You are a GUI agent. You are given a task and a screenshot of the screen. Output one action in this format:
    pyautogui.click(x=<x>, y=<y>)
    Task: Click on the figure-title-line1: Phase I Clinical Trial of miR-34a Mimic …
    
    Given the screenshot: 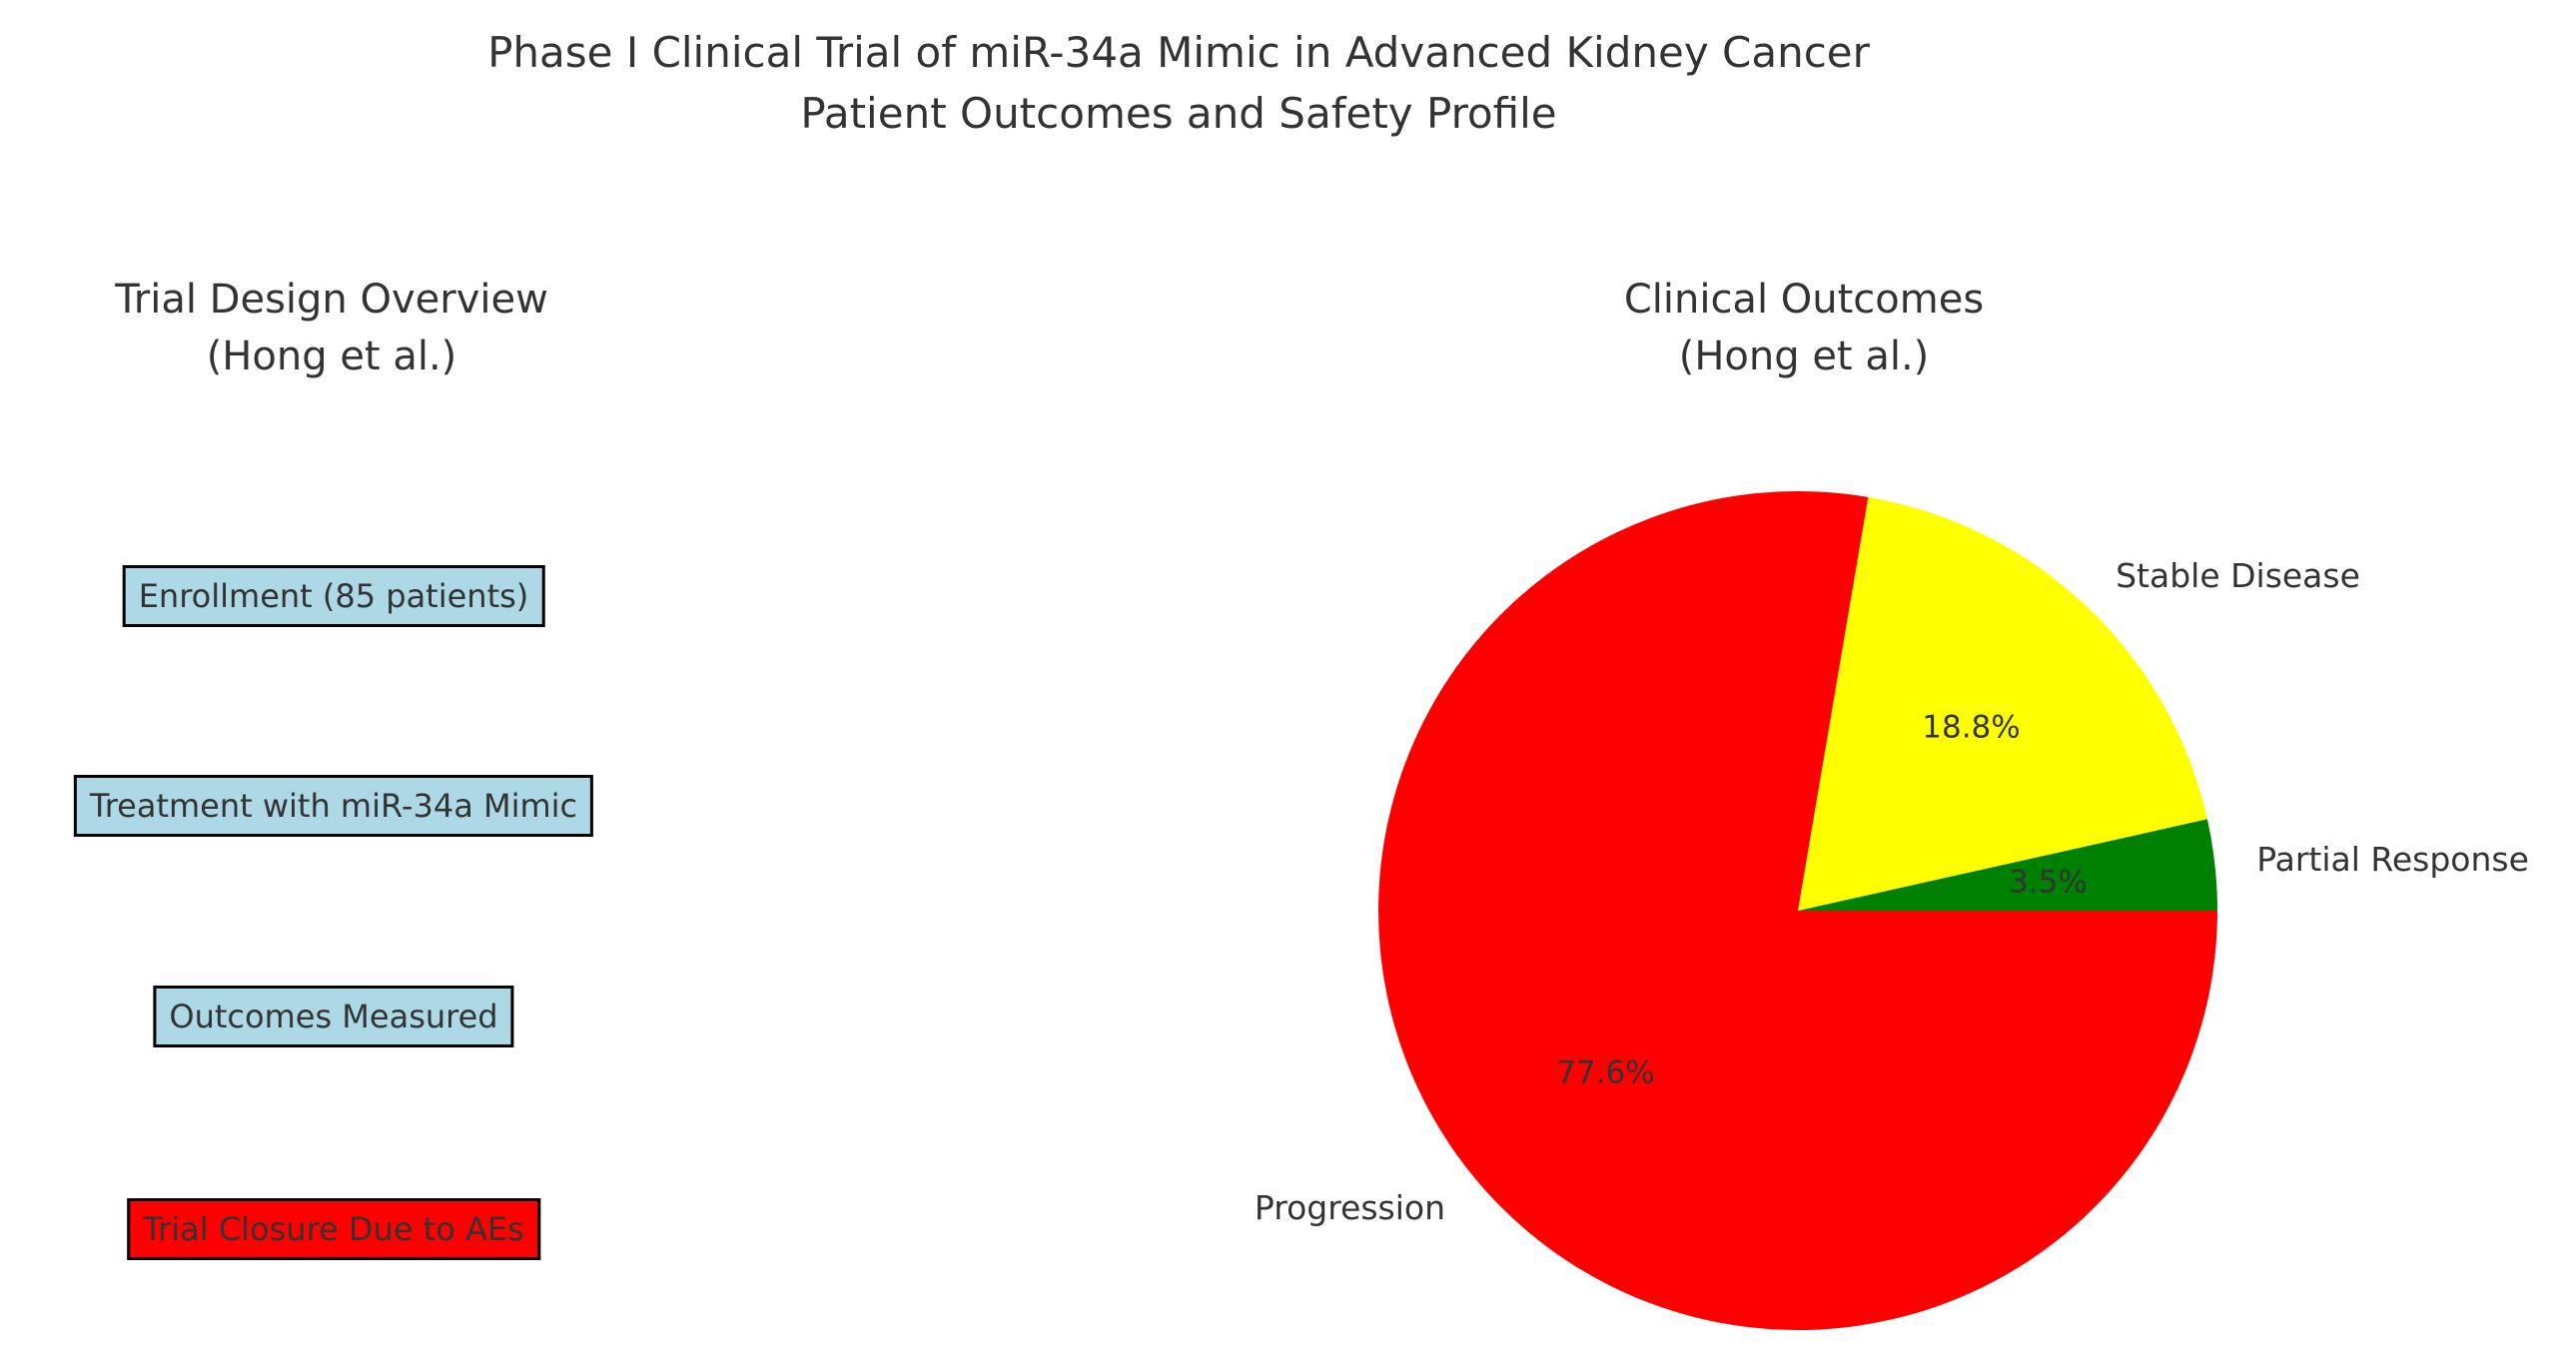 What is the action you would take?
    pyautogui.click(x=1178, y=52)
    